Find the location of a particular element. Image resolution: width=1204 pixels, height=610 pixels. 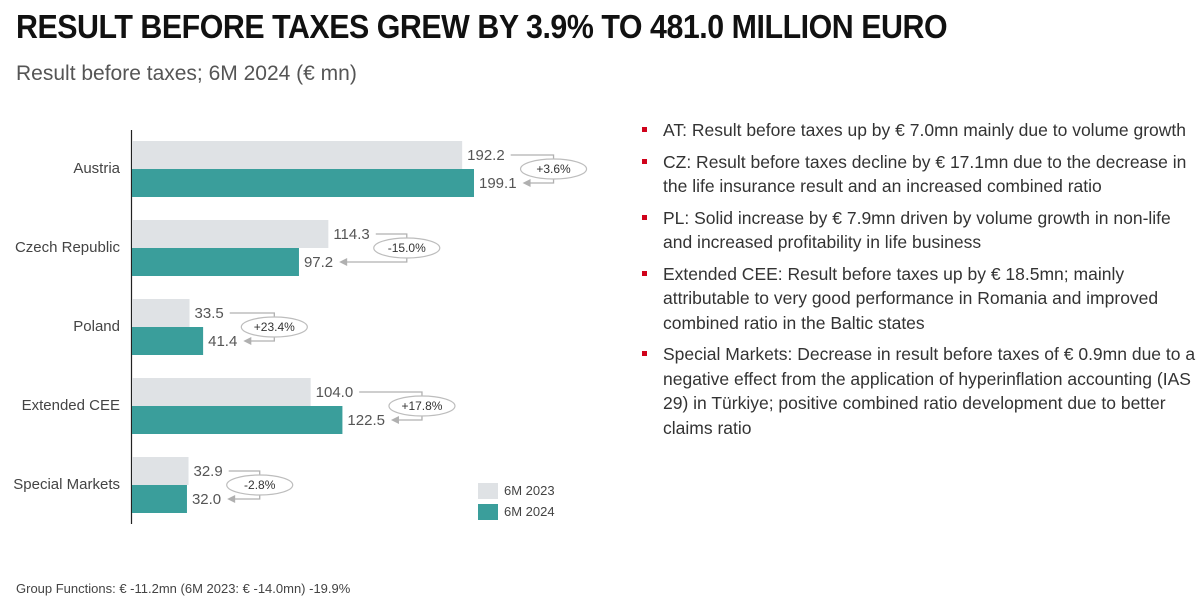

category-label: Austria is located at coordinates (96, 168).